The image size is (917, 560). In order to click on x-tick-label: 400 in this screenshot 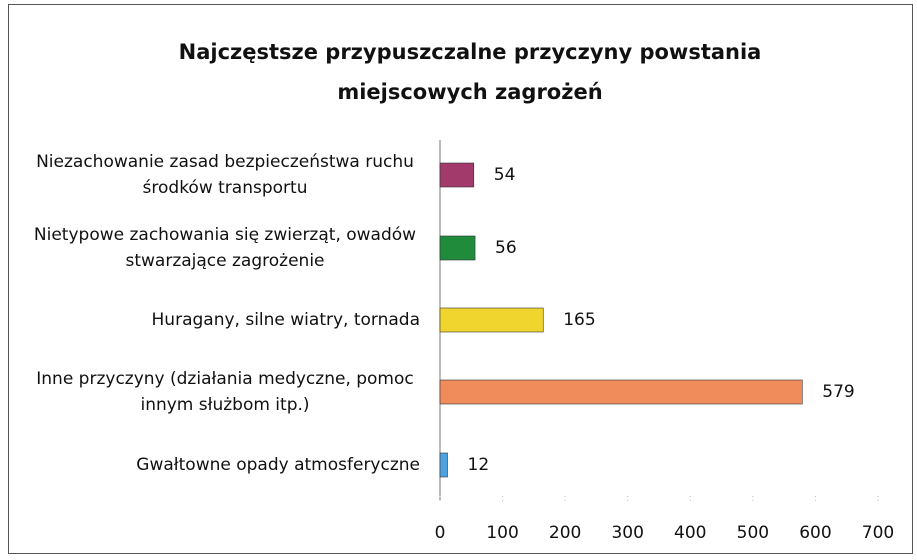, I will do `click(690, 533)`.